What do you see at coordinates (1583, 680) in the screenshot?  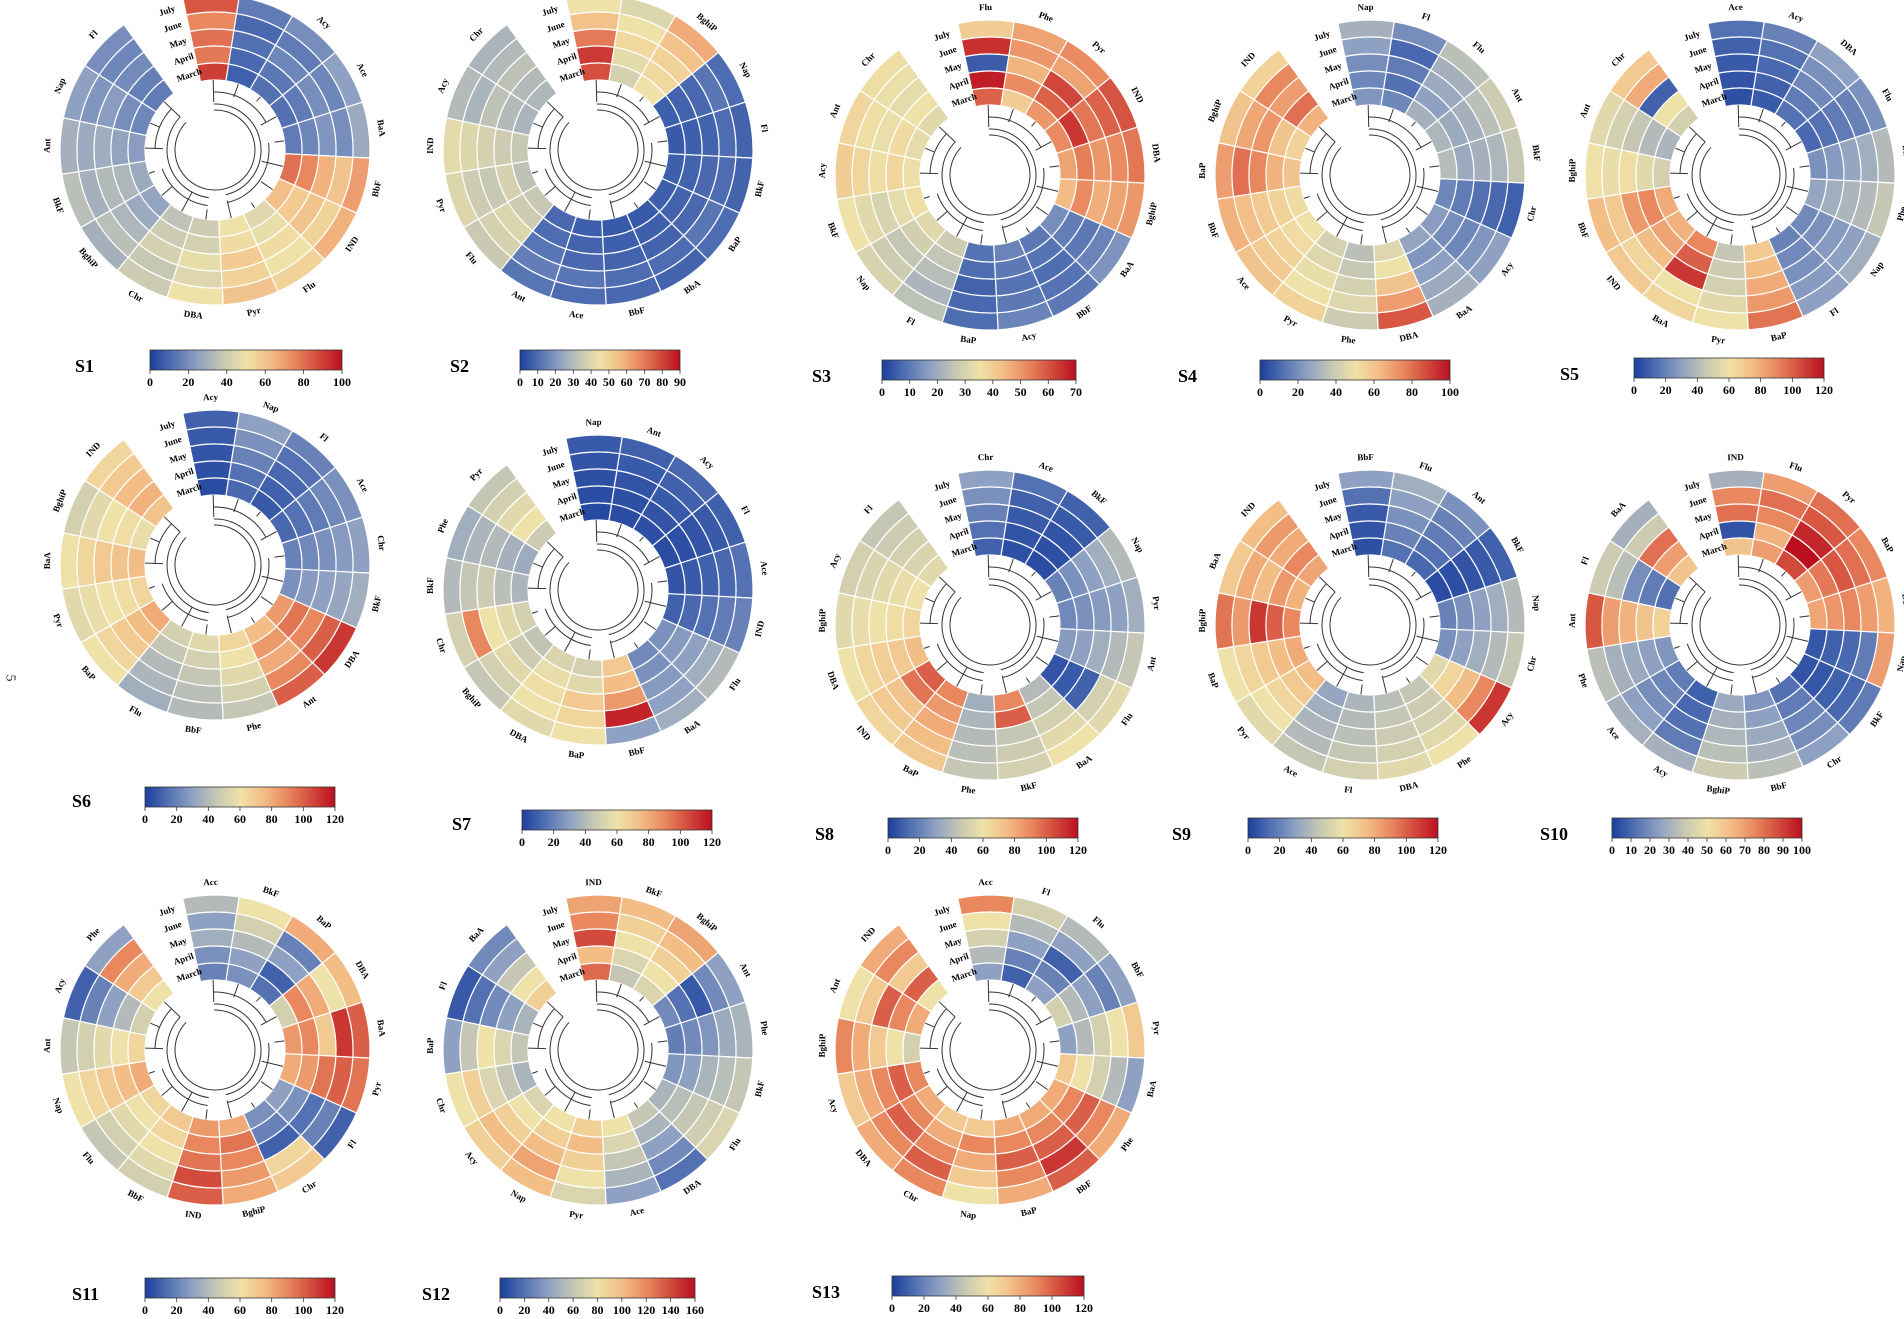 I see `compound-label: Phe` at bounding box center [1583, 680].